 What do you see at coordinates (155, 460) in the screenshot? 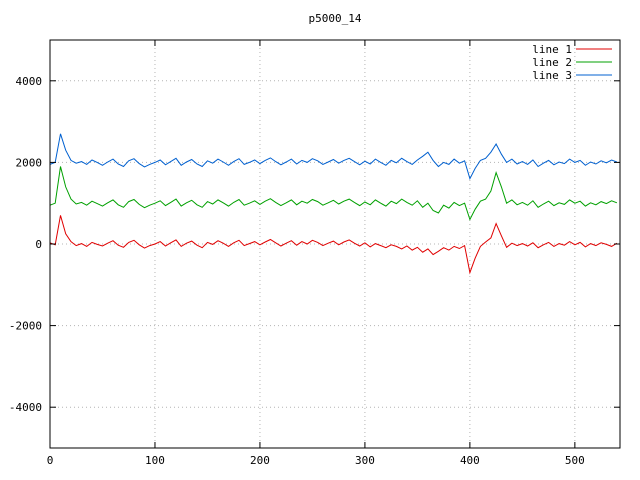
I see `x-tick-label: 100` at bounding box center [155, 460].